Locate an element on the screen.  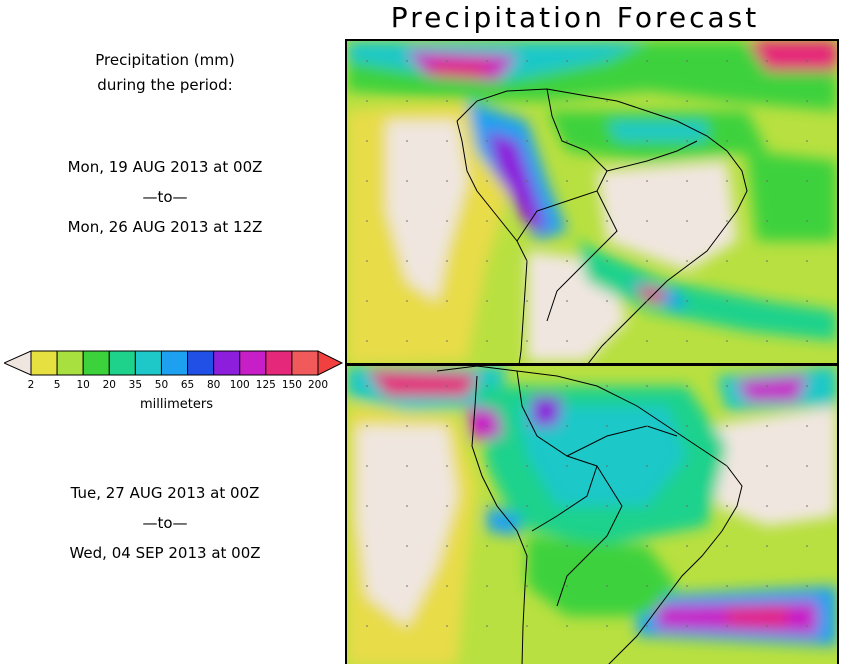
legend-tick-label: 65 is located at coordinates (187, 385).